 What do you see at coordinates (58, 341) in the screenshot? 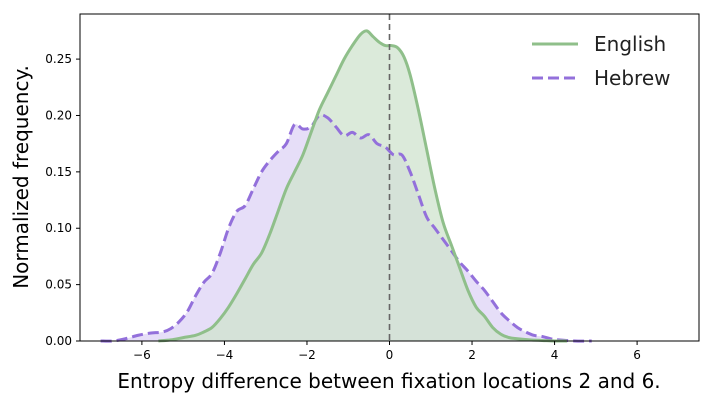
I see `y-tick-label: 0.00` at bounding box center [58, 341].